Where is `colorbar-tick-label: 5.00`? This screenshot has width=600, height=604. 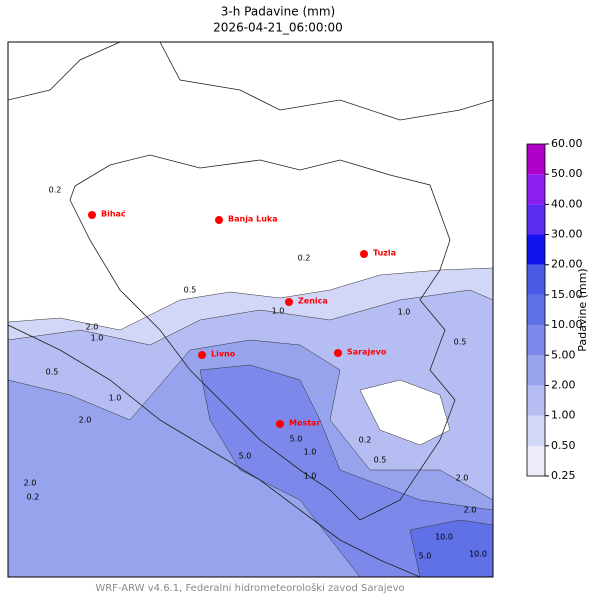 colorbar-tick-label: 5.00 is located at coordinates (563, 354).